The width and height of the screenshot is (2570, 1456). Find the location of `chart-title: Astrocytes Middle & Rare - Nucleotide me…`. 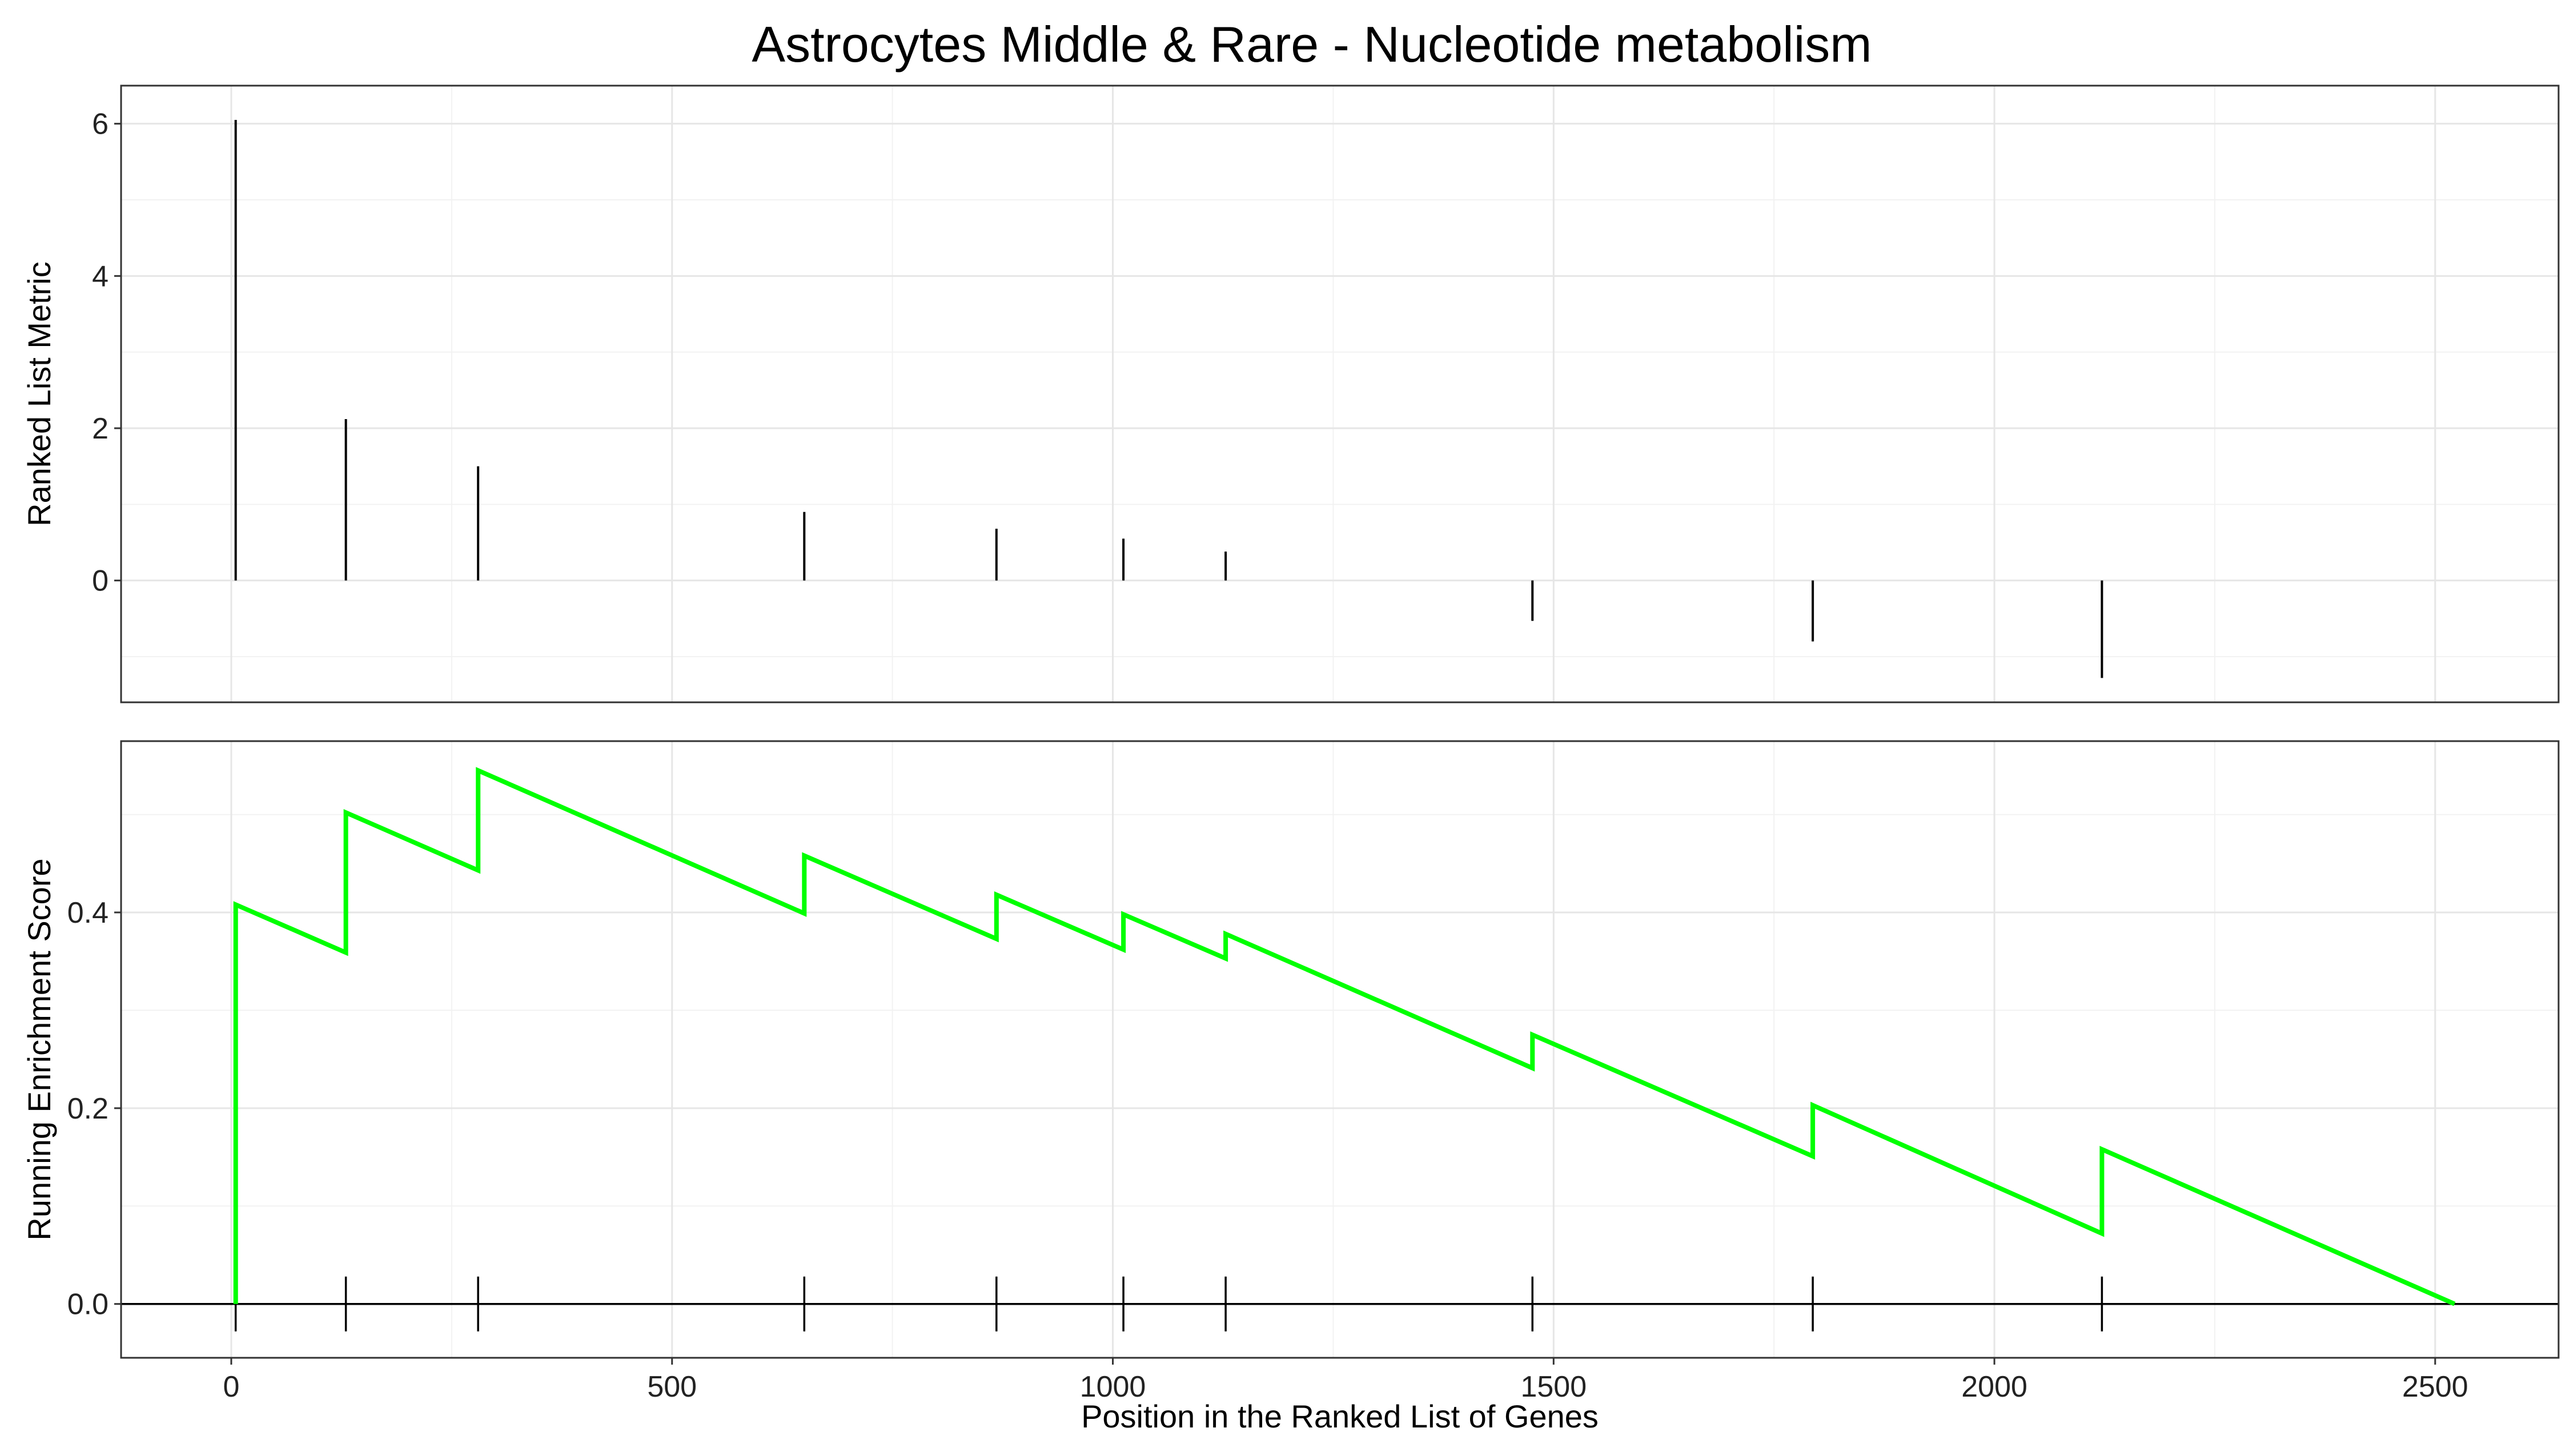

chart-title: Astrocytes Middle & Rare - Nucleotide me… is located at coordinates (1312, 44).